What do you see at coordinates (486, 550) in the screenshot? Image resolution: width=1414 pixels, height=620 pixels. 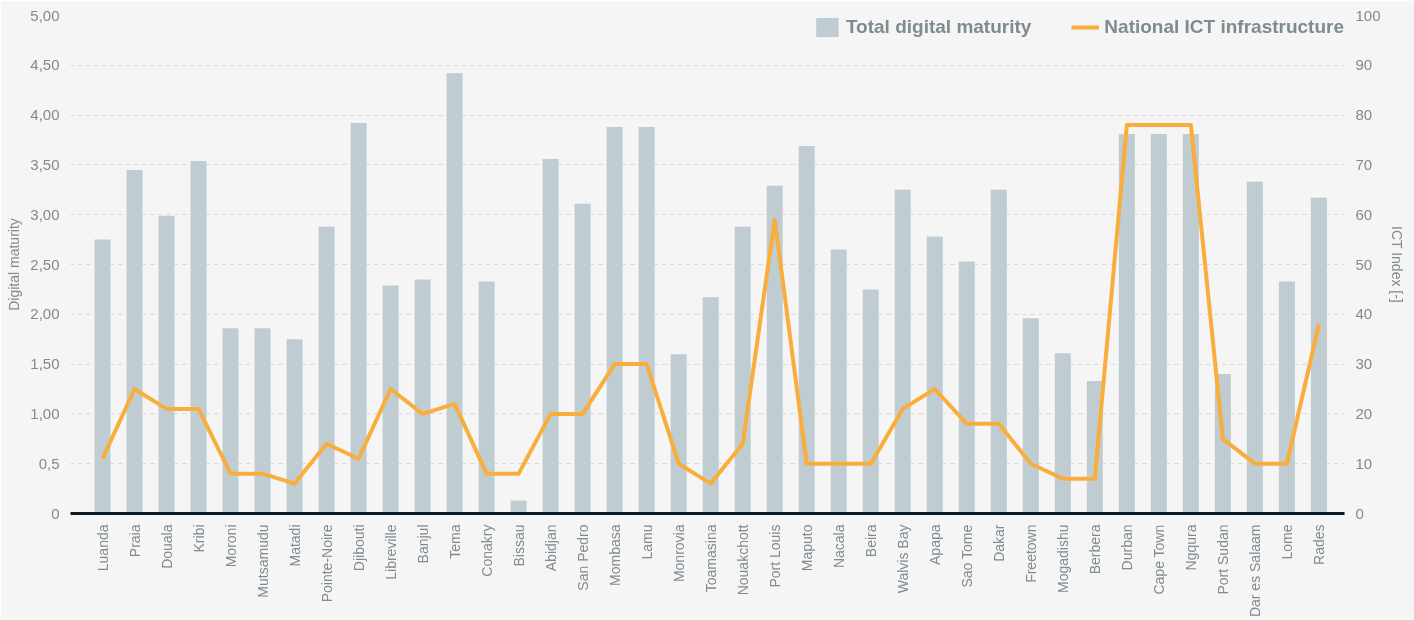 I see `x-tick-label: Conakry` at bounding box center [486, 550].